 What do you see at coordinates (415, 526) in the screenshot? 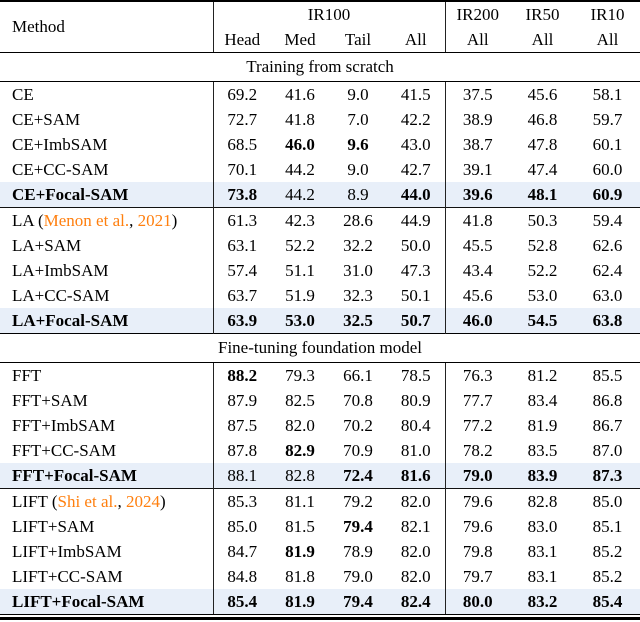
I see `value-cell: 82.1` at bounding box center [415, 526].